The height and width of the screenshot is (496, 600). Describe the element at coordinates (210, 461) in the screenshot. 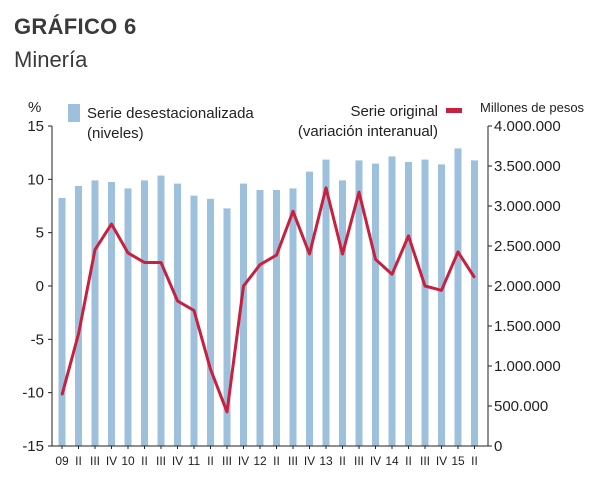

I see `x-tick-label-9: II` at that location.